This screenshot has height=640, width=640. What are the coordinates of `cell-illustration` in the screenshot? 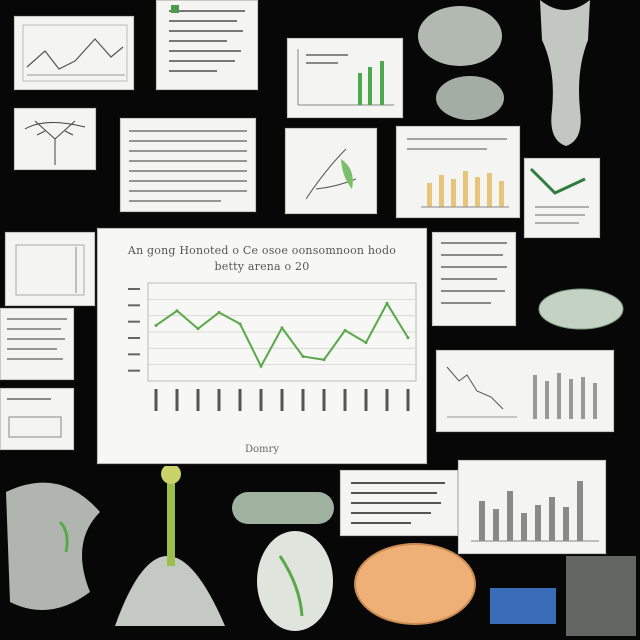 It's located at (470, 98).